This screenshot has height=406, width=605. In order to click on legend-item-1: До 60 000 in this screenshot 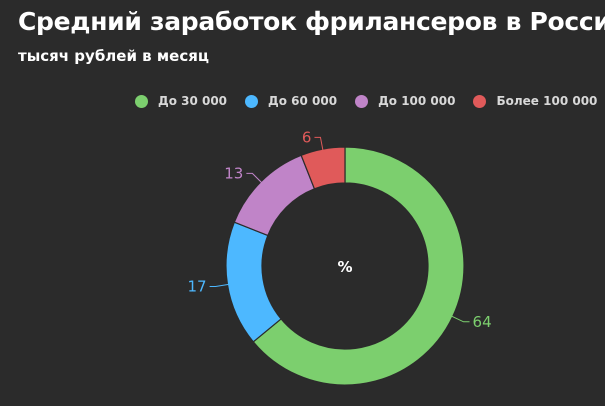, I will do `click(291, 101)`.